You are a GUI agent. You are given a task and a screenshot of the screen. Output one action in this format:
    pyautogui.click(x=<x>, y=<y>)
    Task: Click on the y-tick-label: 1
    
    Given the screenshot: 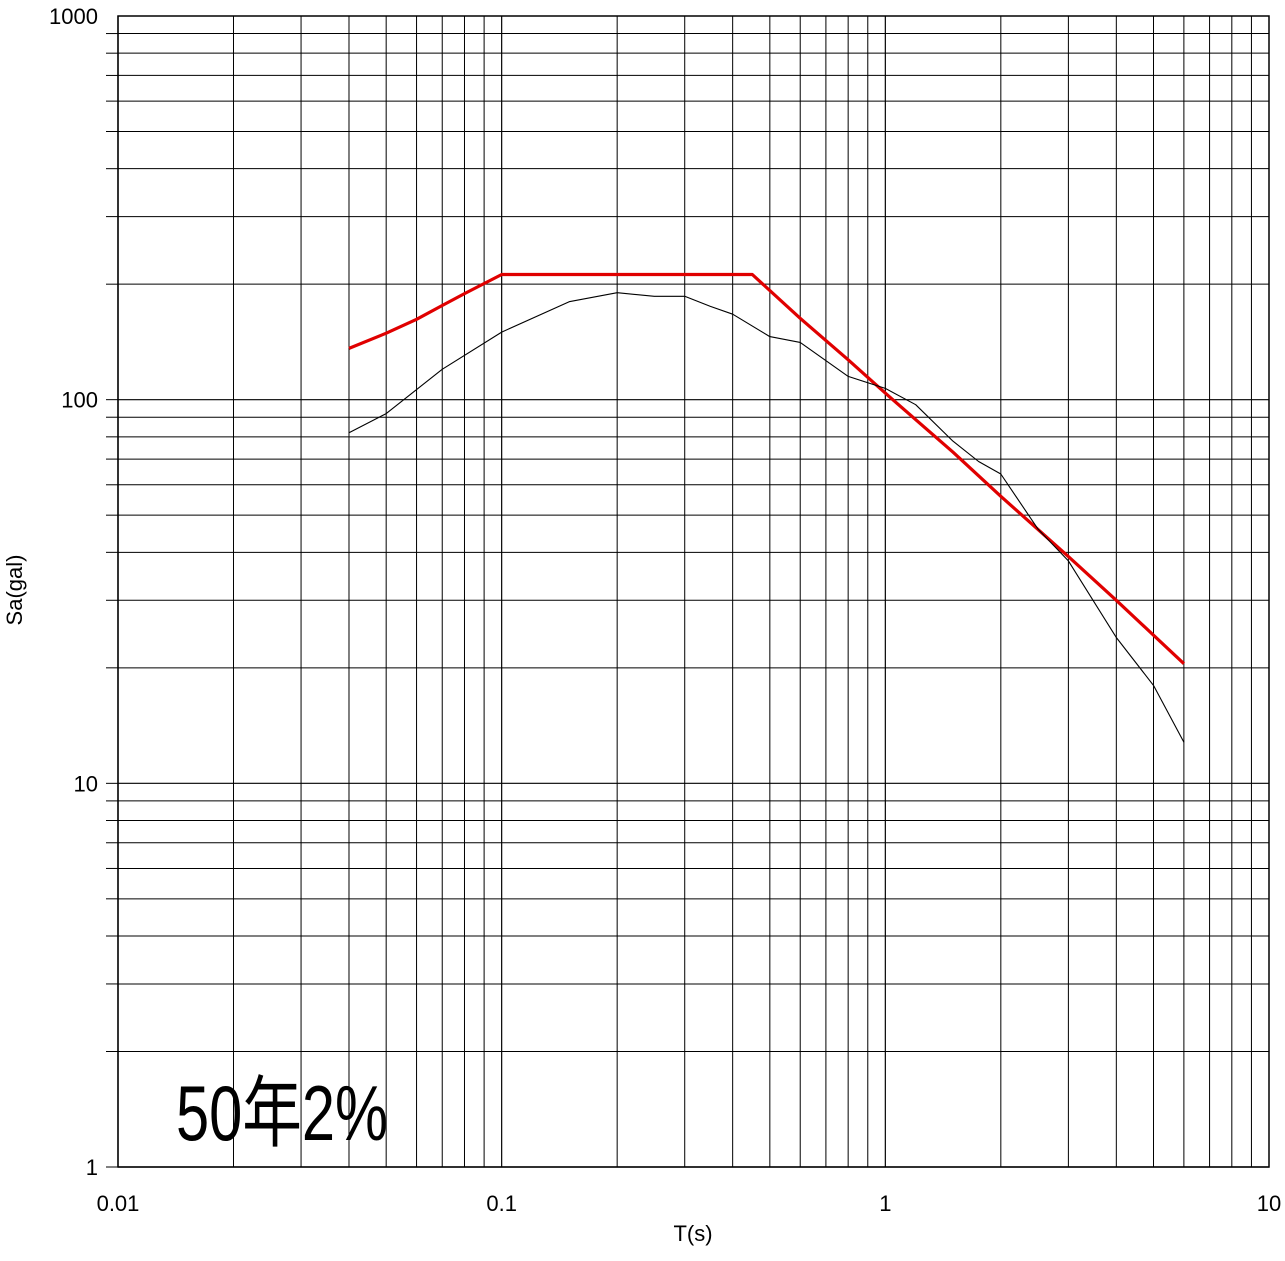 What is the action you would take?
    pyautogui.click(x=92, y=1167)
    